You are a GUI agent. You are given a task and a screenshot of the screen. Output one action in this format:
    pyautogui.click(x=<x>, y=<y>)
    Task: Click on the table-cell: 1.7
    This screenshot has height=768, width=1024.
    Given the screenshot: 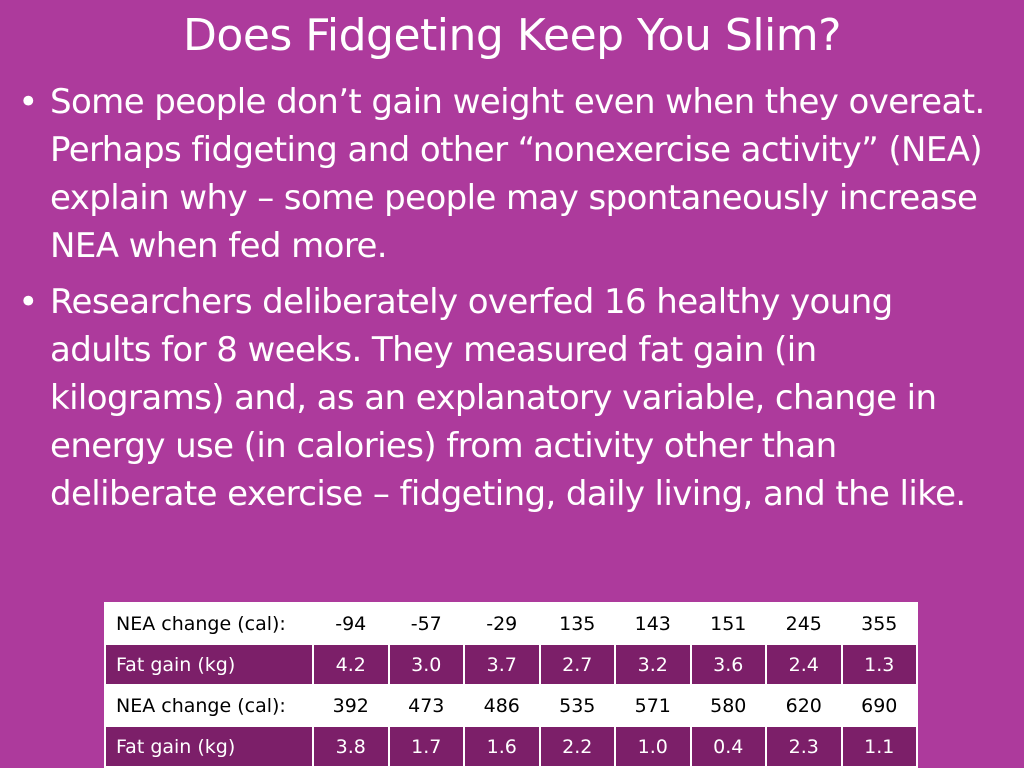 What is the action you would take?
    pyautogui.click(x=426, y=746)
    